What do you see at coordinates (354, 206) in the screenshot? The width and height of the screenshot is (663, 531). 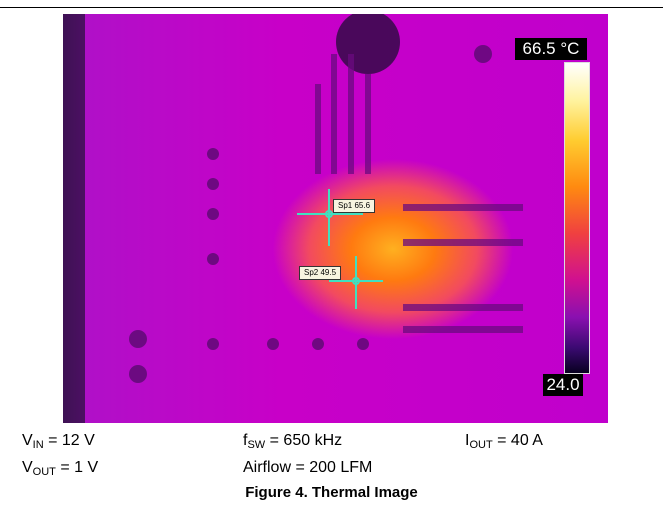 I see `spot-1-label: Sp1 65.6` at bounding box center [354, 206].